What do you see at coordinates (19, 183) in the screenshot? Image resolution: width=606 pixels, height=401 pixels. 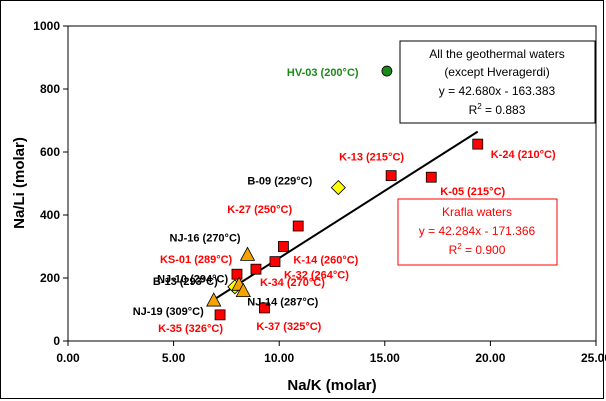 I see `y-axis-title: Na/Li (molar)` at bounding box center [19, 183].